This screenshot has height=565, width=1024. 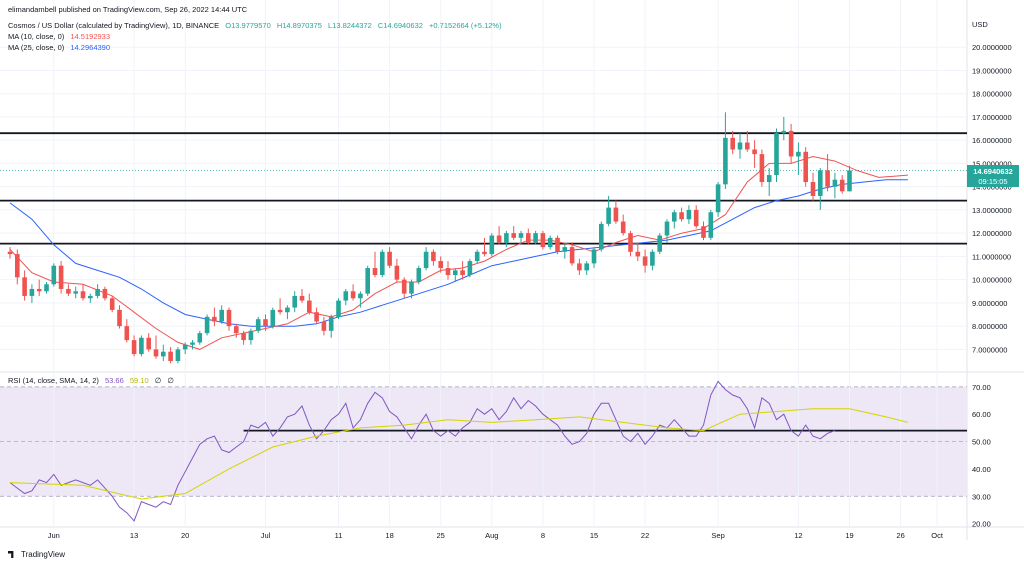 I want to click on time-tick-label: 19, so click(x=849, y=535).